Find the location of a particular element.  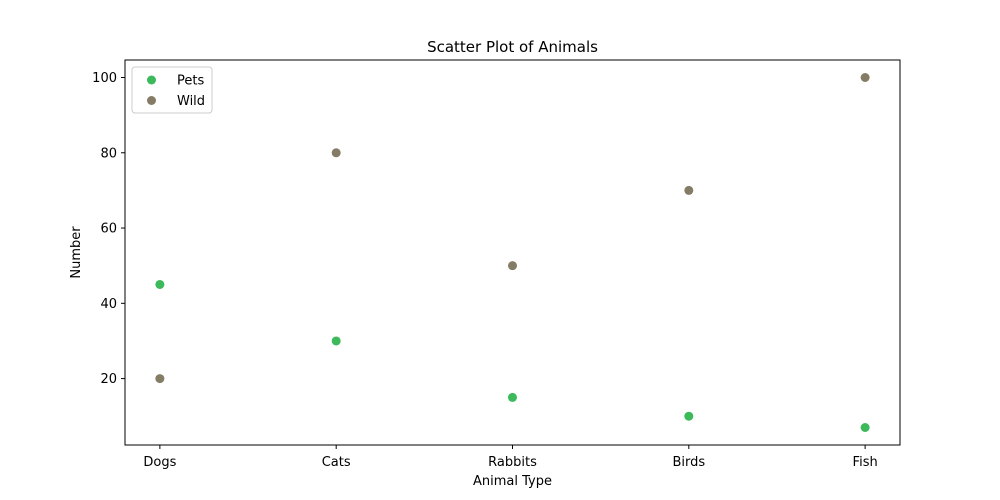

point-wild-fish is located at coordinates (865, 77).